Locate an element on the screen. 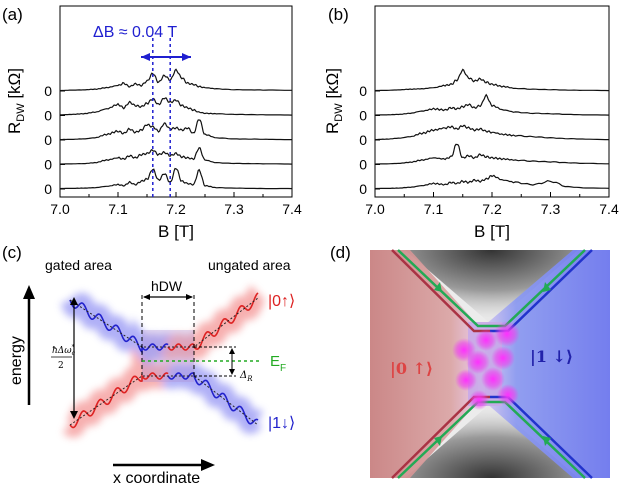  svg-text: 2 is located at coordinates (61, 366).